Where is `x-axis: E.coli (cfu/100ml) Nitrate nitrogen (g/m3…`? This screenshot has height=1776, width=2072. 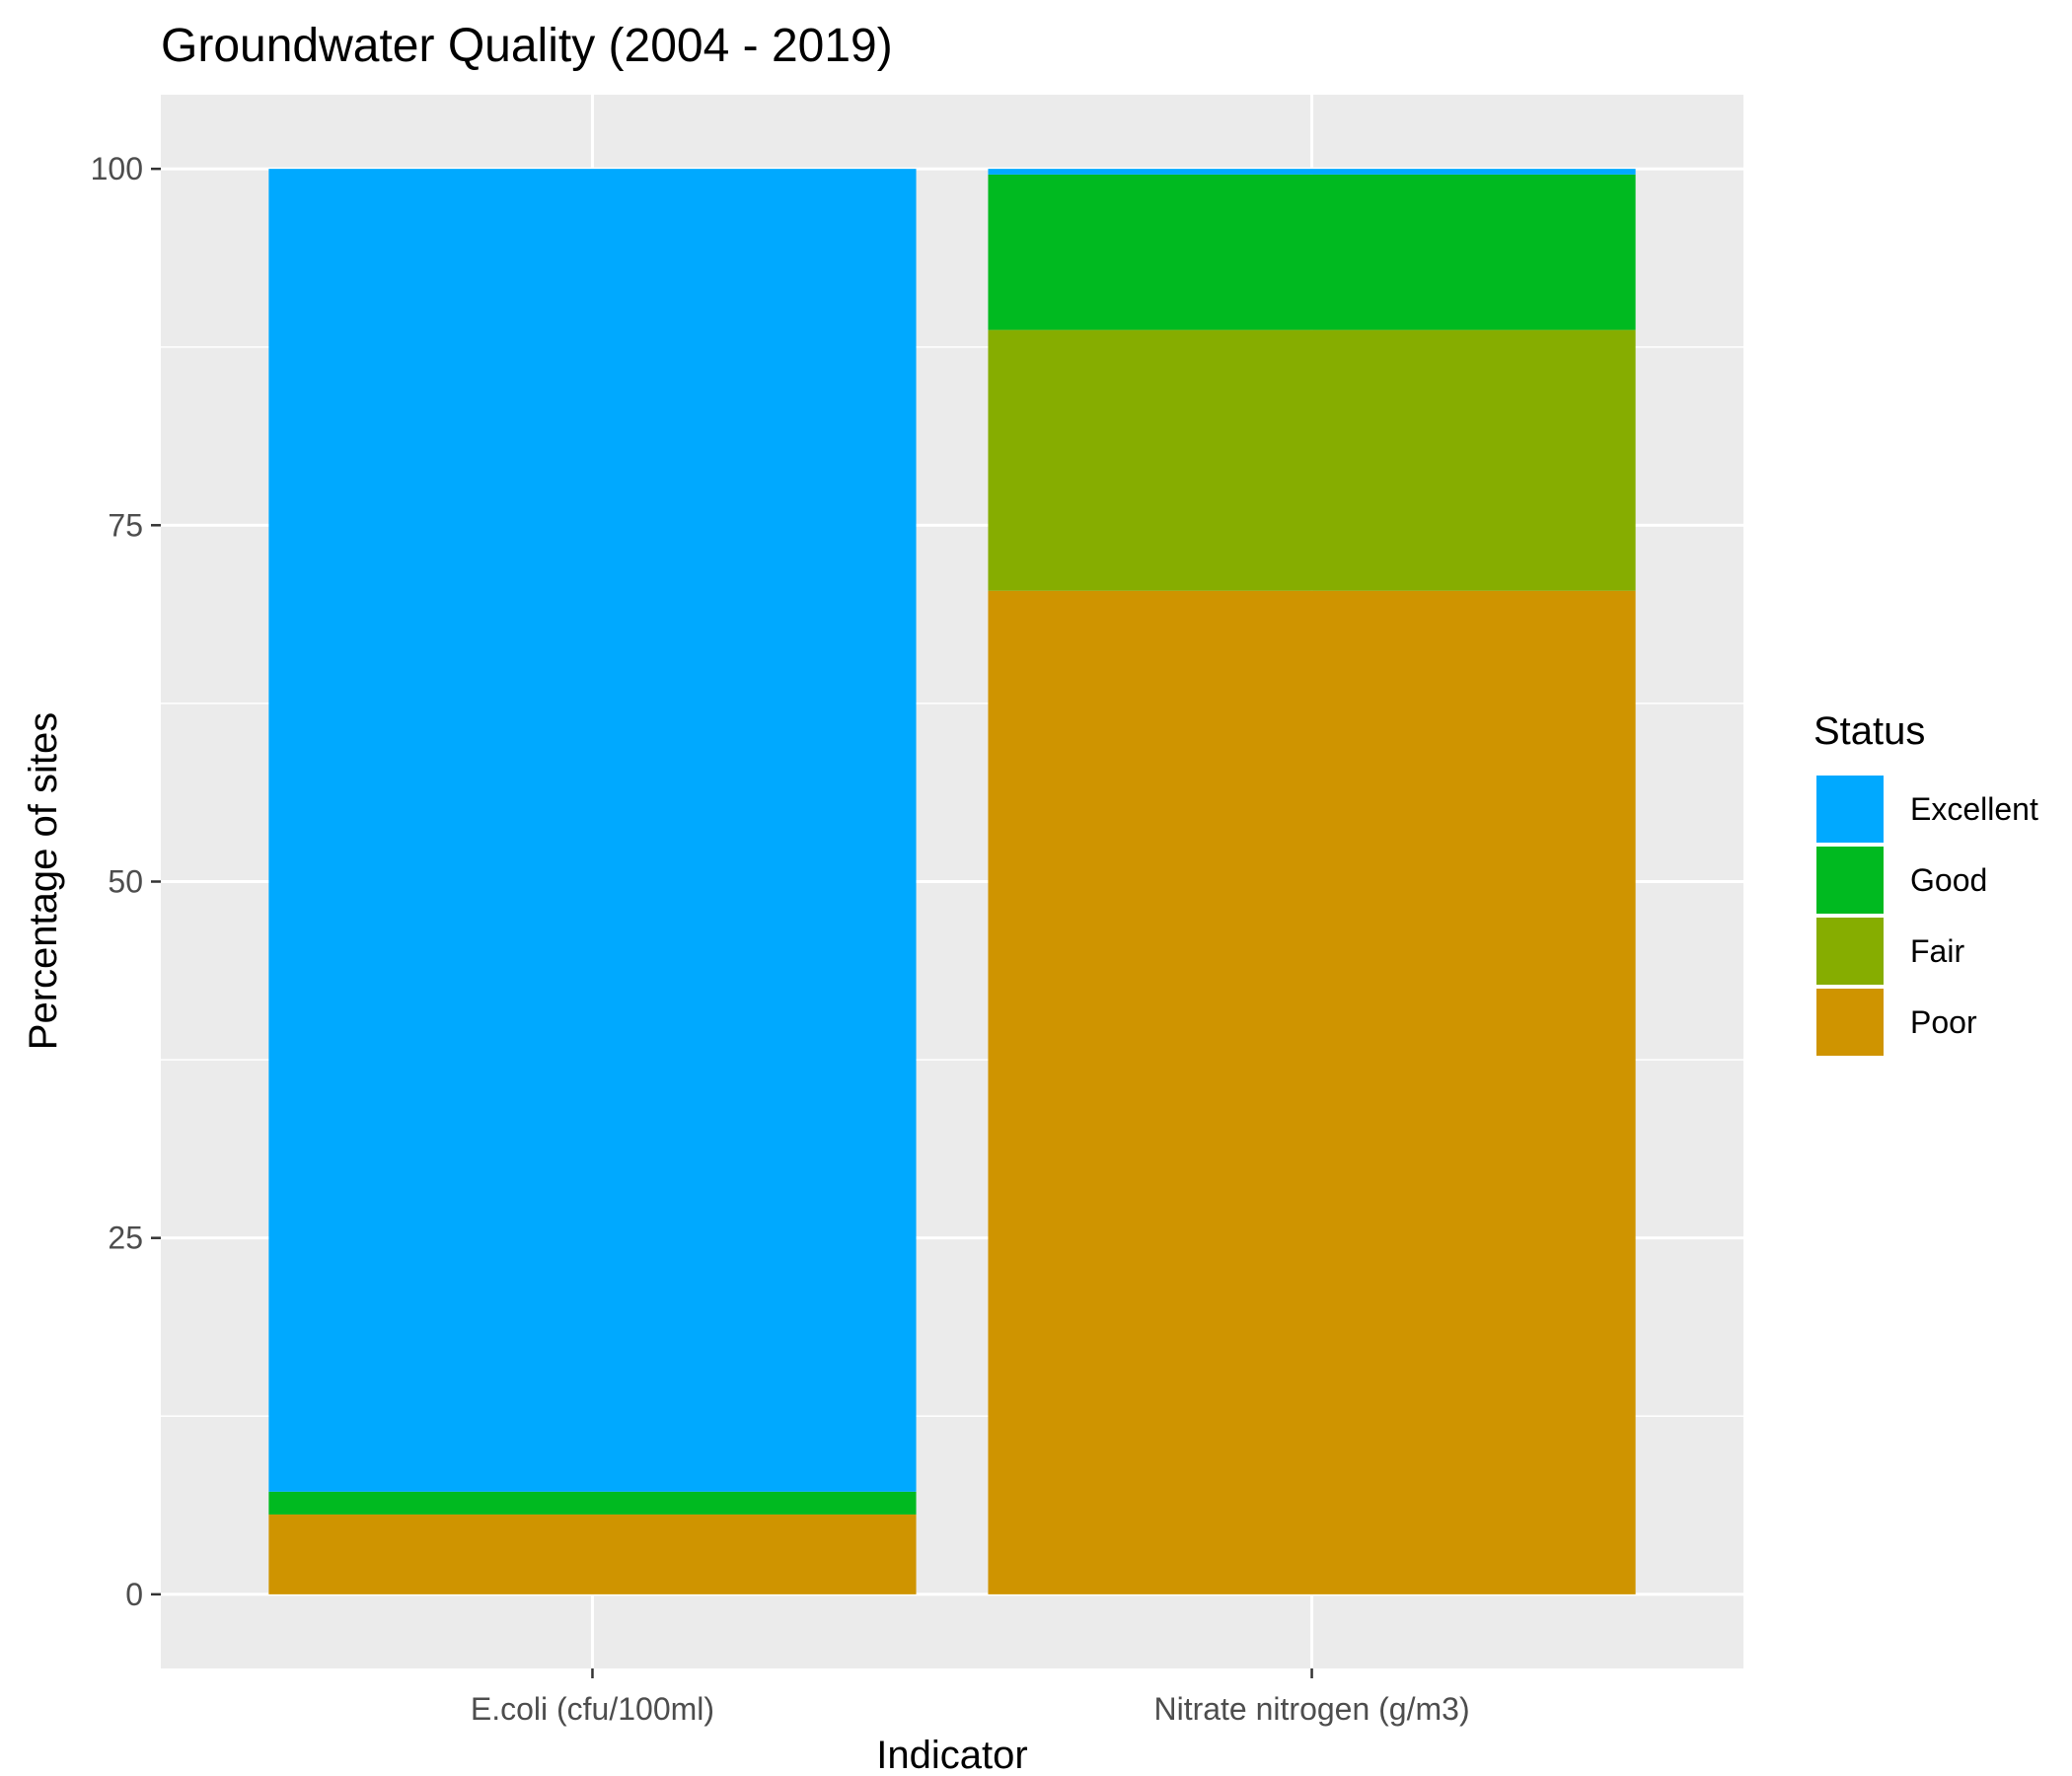
x-axis: E.coli (cfu/100ml) Nitrate nitrogen (g/m3… is located at coordinates (971, 1698).